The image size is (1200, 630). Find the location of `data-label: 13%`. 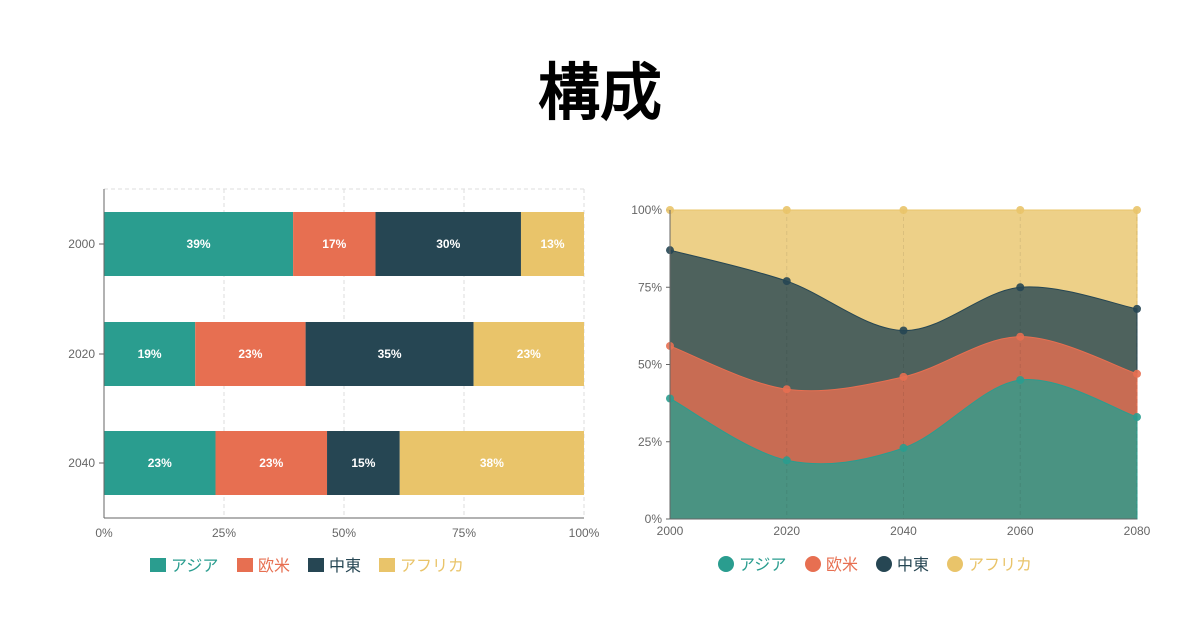

data-label: 13% is located at coordinates (552, 244).